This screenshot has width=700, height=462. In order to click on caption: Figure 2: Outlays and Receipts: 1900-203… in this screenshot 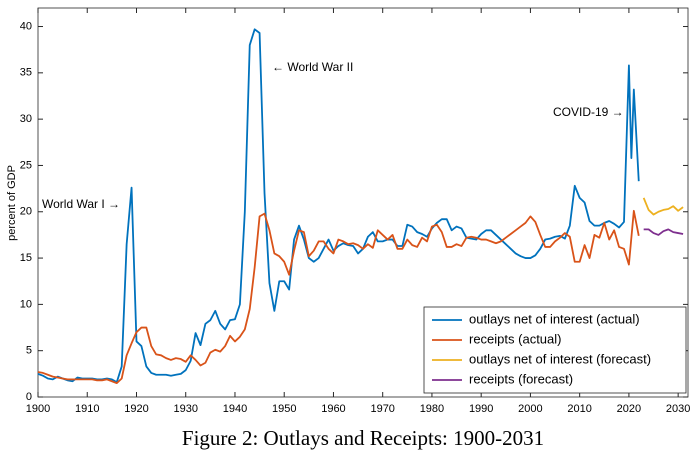, I will do `click(363, 438)`.